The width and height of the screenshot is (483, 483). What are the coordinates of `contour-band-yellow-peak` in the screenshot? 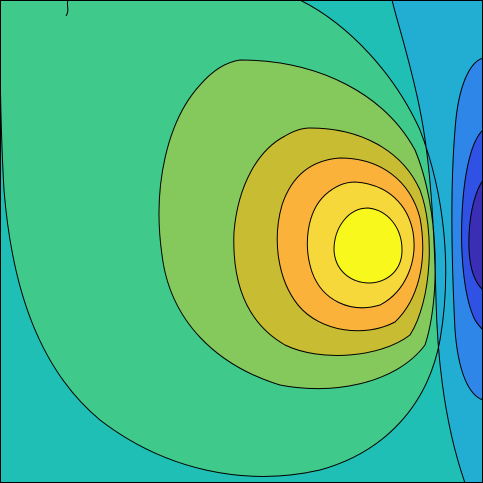 It's located at (368, 245).